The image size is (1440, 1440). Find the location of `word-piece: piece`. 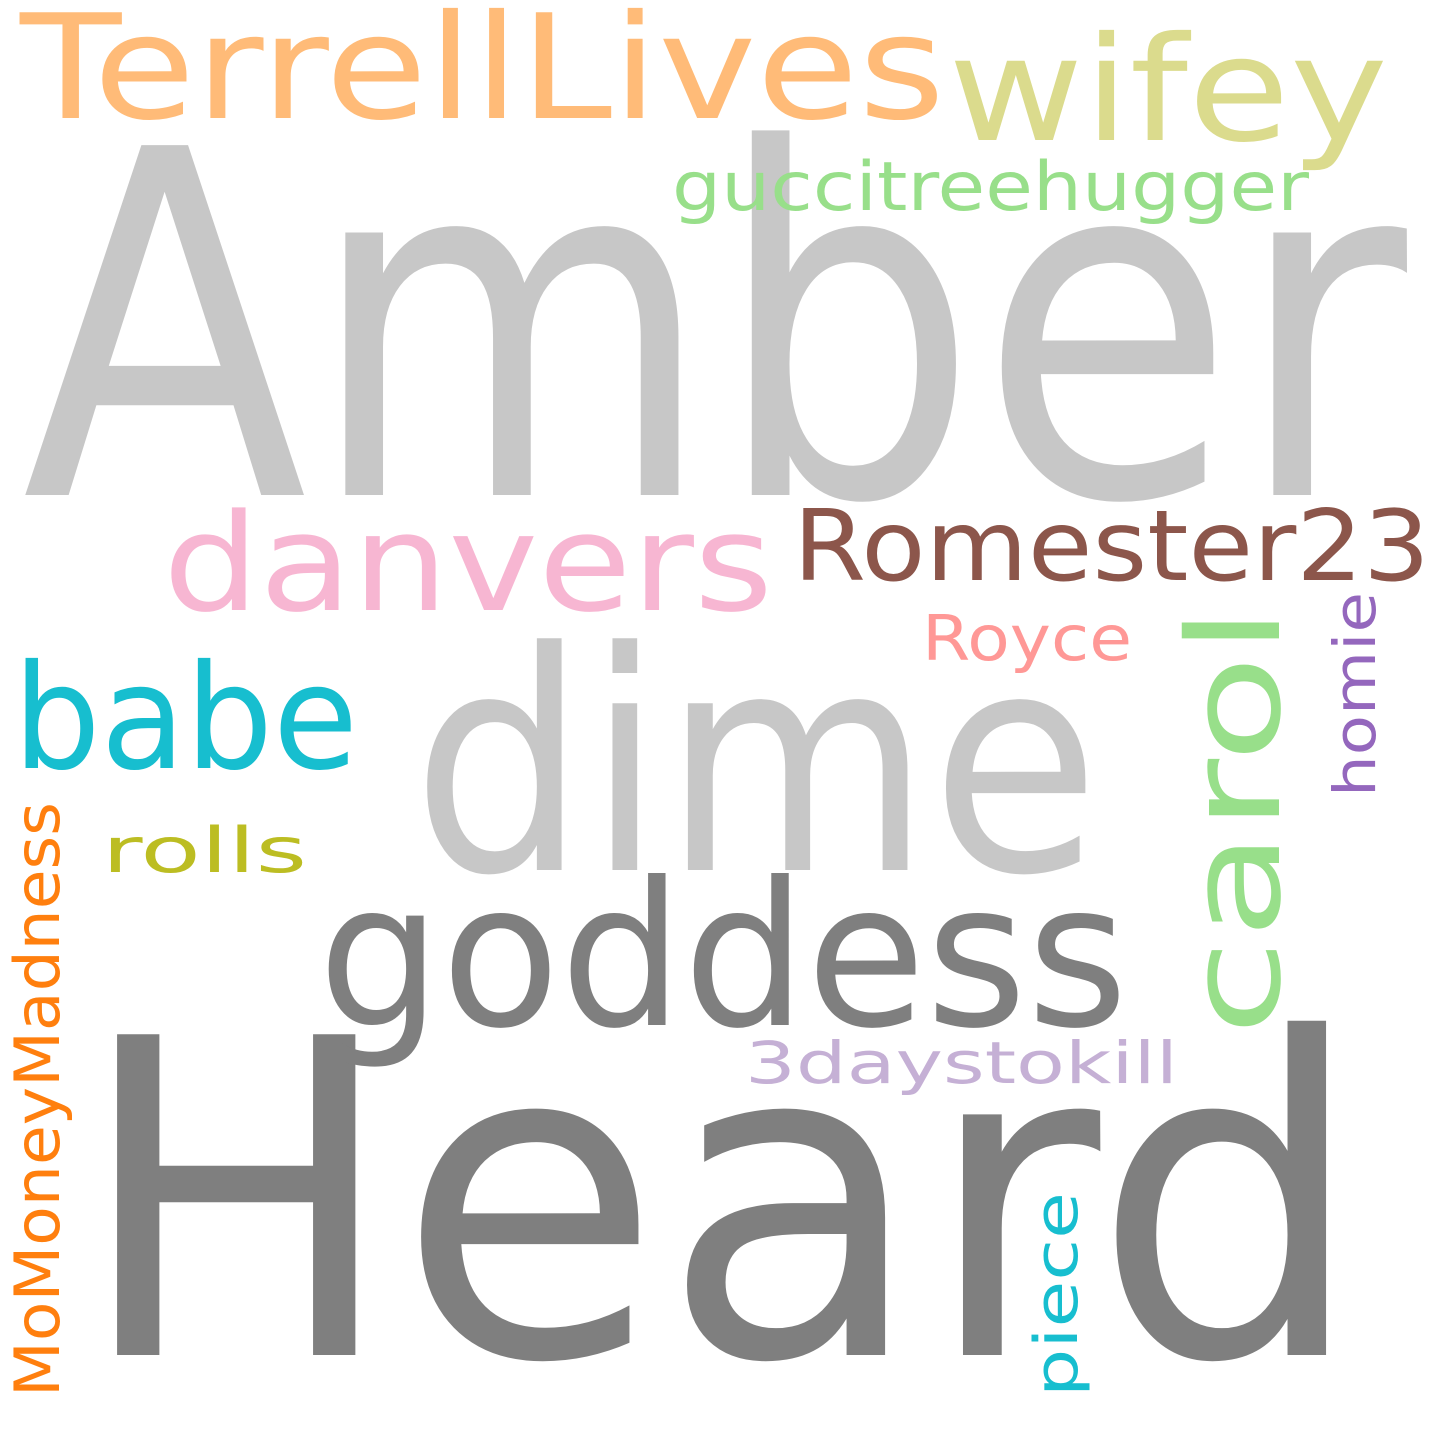

word-piece: piece is located at coordinates (1057, 1294).